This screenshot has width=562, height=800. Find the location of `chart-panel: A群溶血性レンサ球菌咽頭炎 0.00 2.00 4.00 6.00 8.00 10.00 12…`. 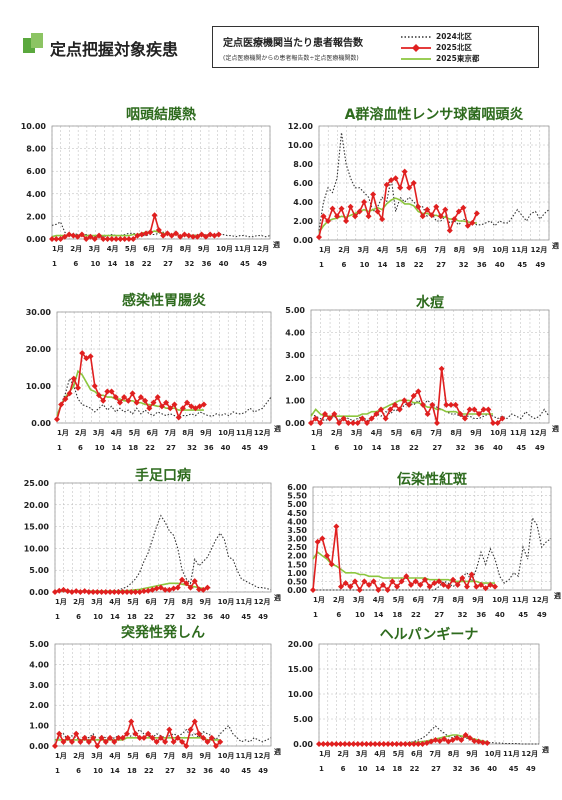

chart-panel: A群溶血性レンサ球菌咽頭炎 0.00 2.00 4.00 6.00 8.00 10.00 12… is located at coordinates (421, 185).